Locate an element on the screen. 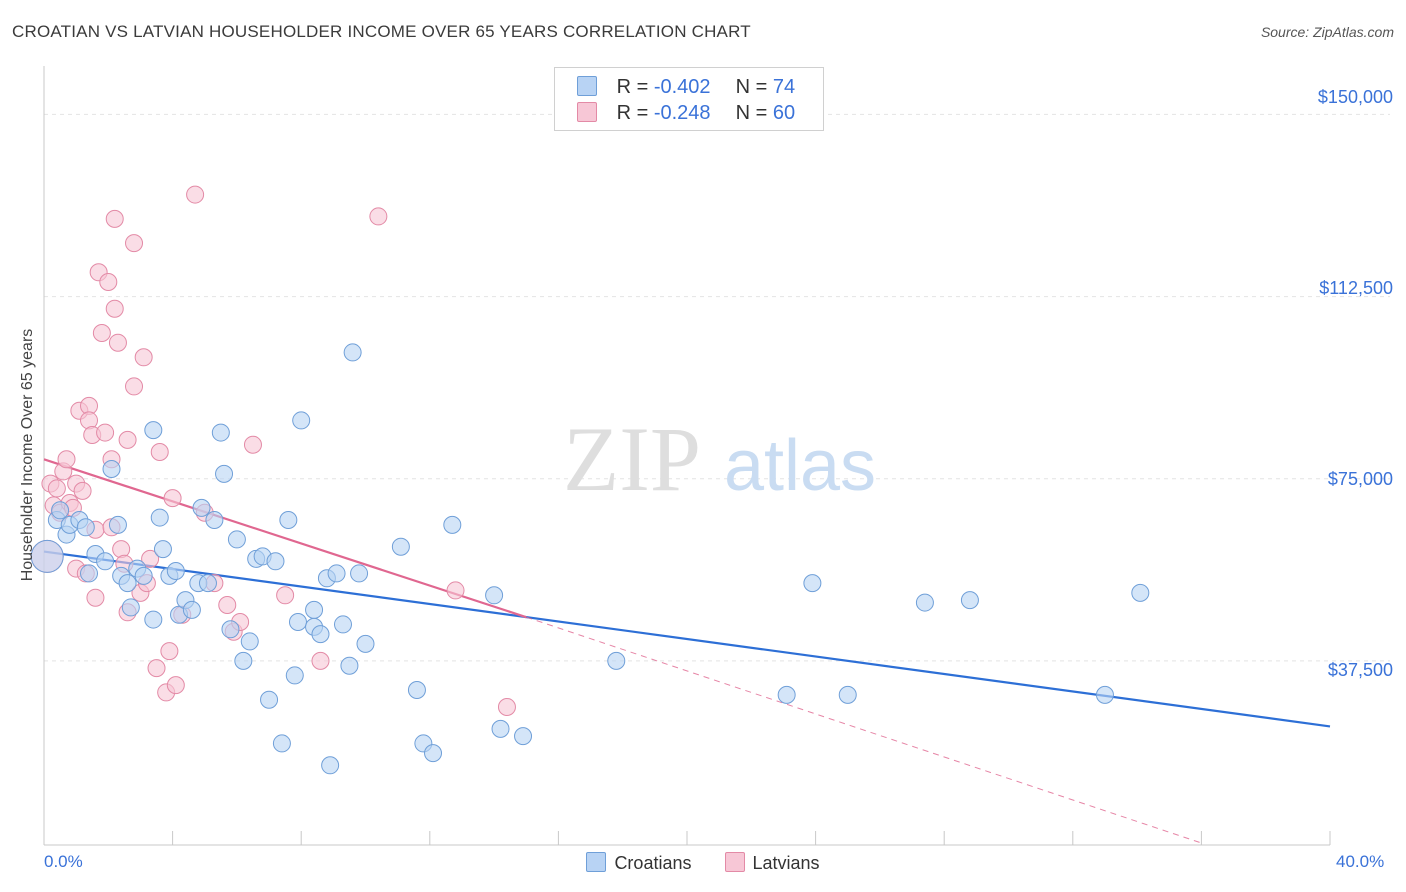 The width and height of the screenshot is (1406, 892). legend-row-croatians: R = -0.402 N = 74 is located at coordinates (686, 88).